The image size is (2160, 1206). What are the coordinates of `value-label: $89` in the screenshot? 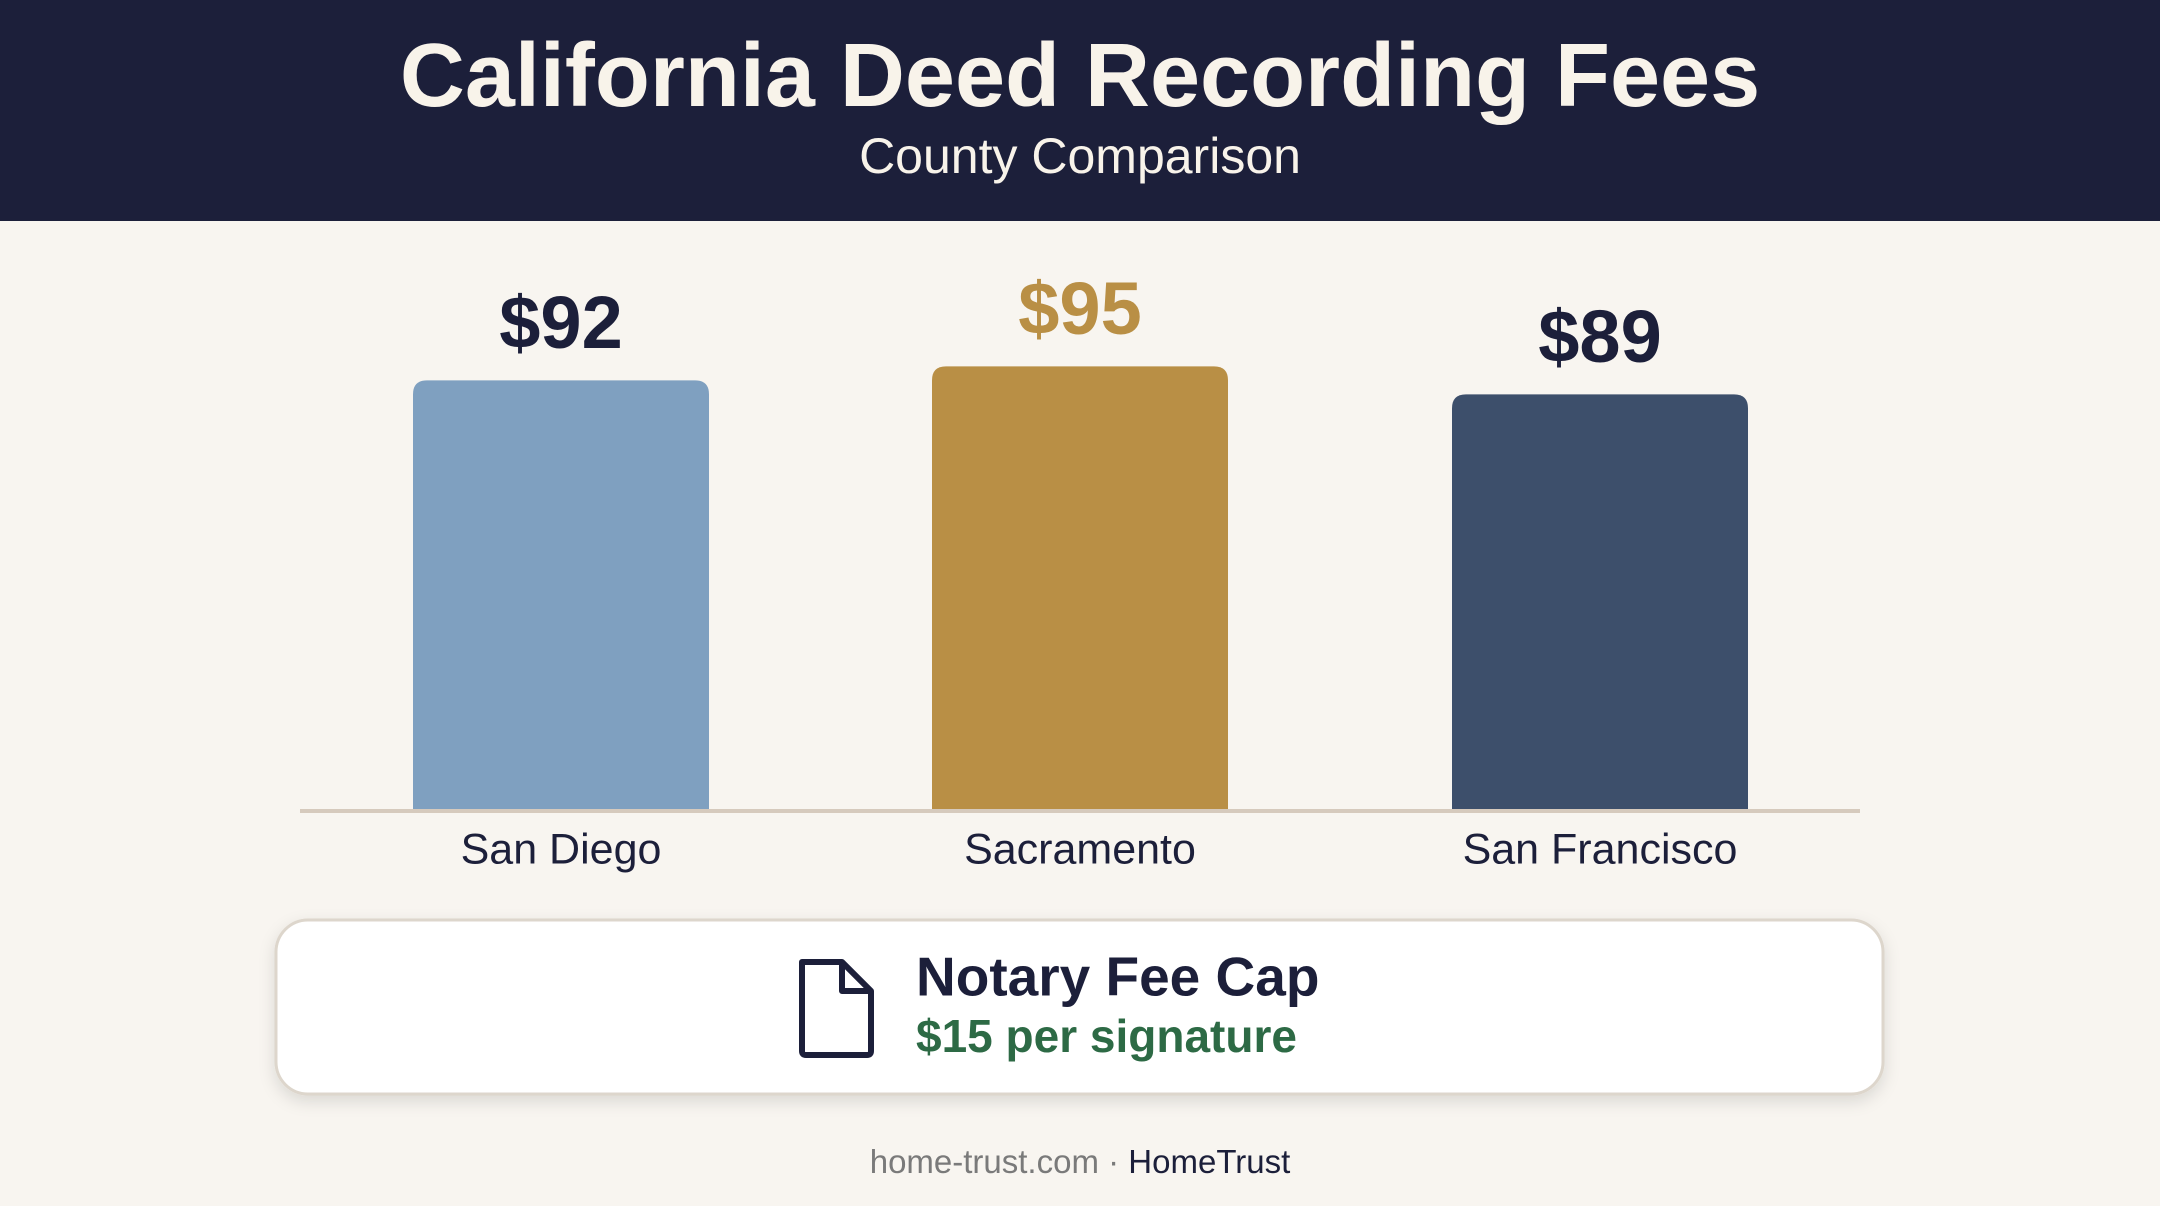 It's located at (1599, 336).